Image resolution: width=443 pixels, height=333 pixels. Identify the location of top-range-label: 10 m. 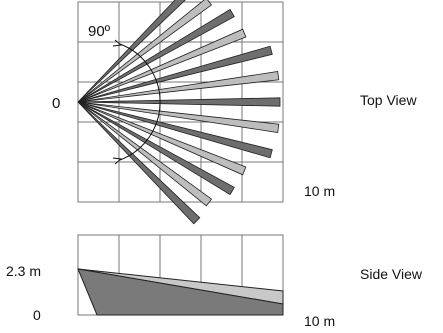
(319, 191).